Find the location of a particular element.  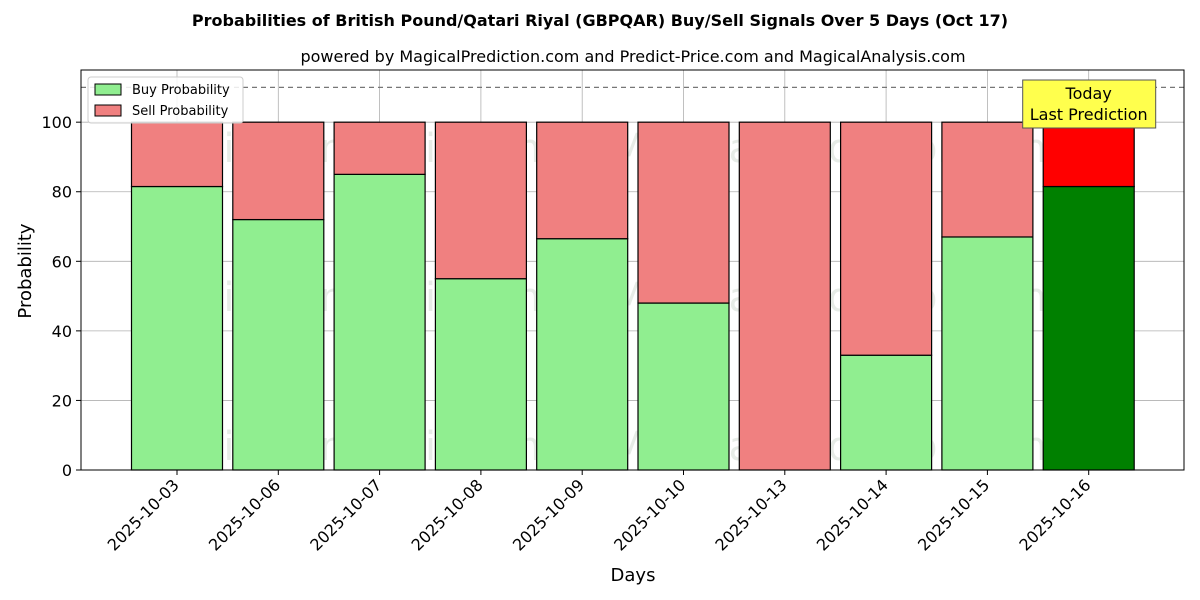

y-axis-label: Probability is located at coordinates (25, 270).